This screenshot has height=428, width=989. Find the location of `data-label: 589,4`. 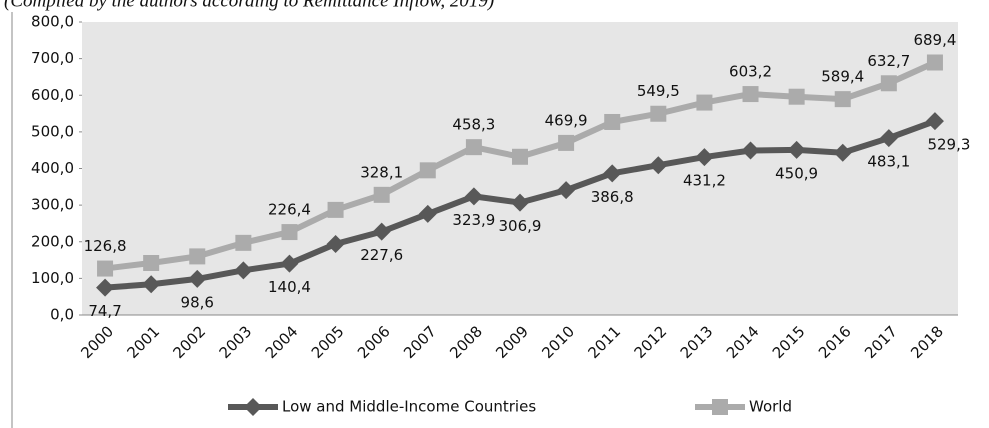

data-label: 589,4 is located at coordinates (842, 77).